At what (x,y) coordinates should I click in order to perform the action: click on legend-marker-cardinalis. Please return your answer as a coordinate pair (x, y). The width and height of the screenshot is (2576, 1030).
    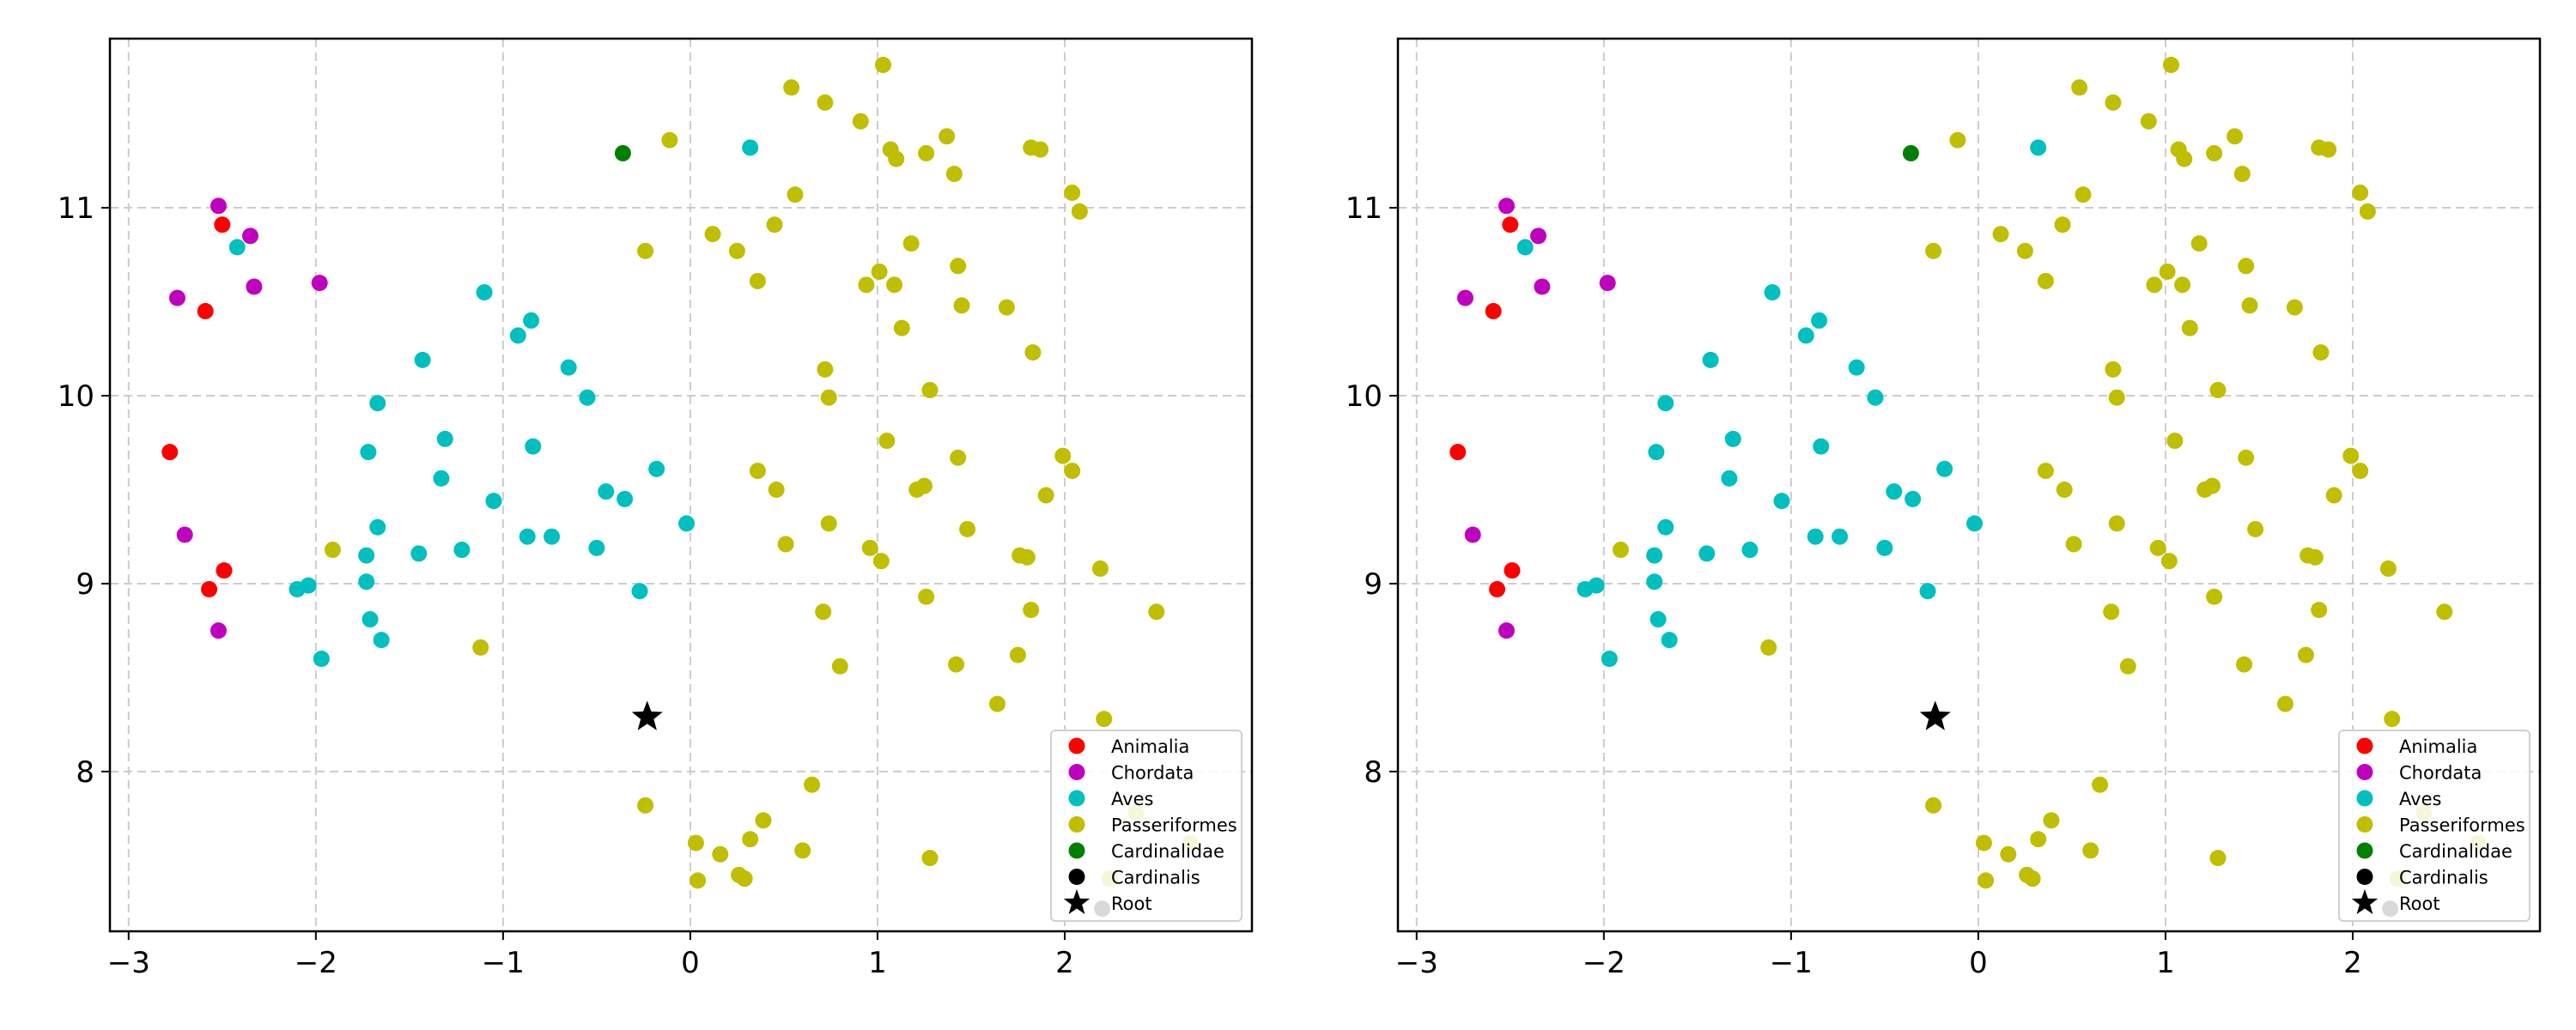
    Looking at the image, I should click on (1076, 877).